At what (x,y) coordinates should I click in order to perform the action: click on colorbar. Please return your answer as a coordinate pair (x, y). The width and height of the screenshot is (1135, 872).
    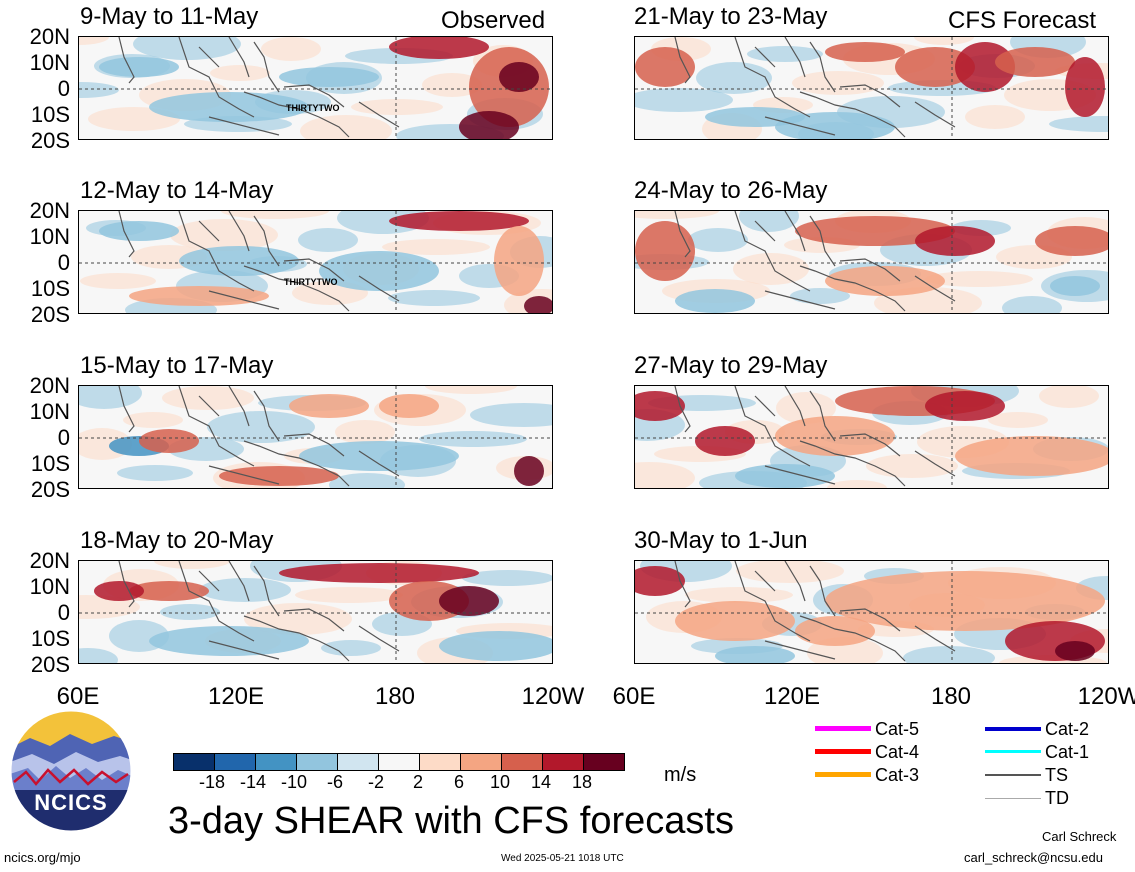
    Looking at the image, I should click on (399, 762).